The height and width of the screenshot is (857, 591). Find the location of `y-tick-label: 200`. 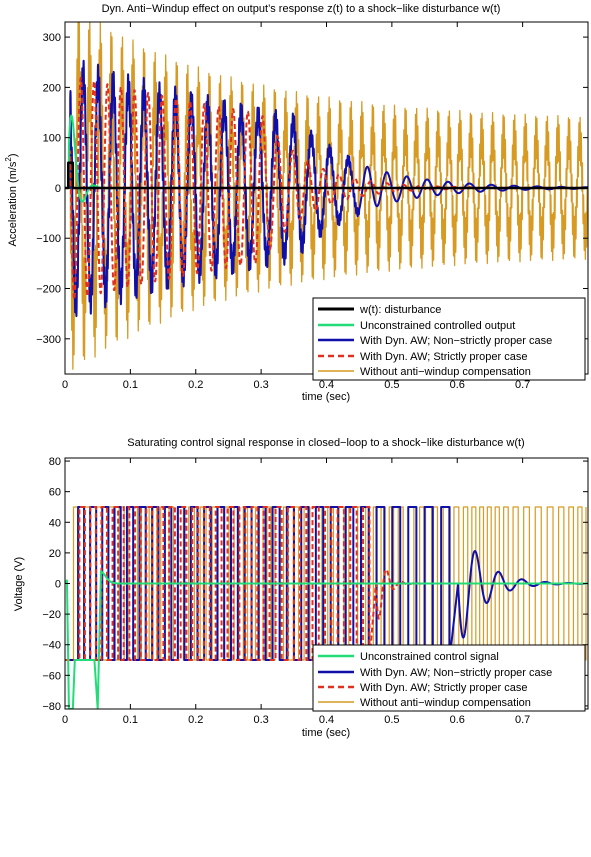

y-tick-label: 200 is located at coordinates (52, 88).